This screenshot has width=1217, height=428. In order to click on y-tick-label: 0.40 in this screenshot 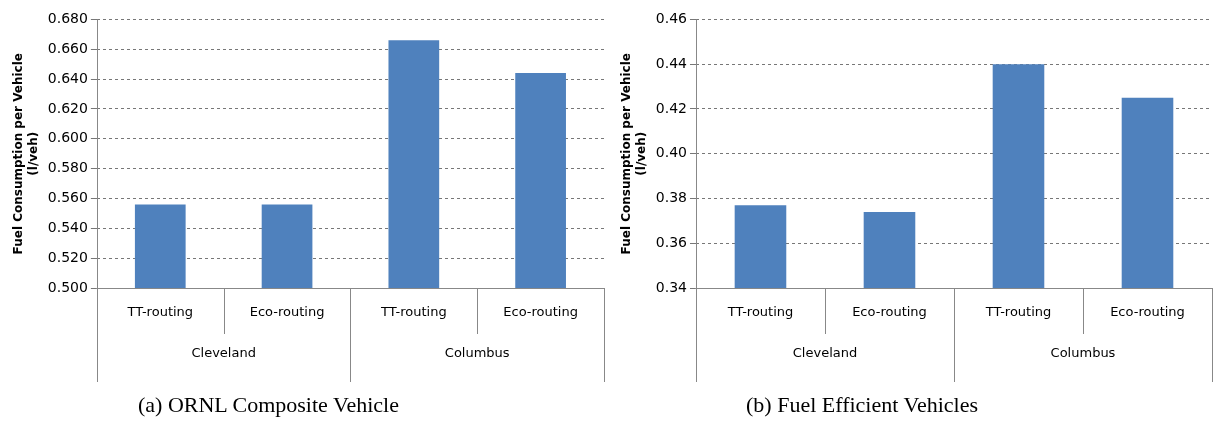, I will do `click(671, 152)`.